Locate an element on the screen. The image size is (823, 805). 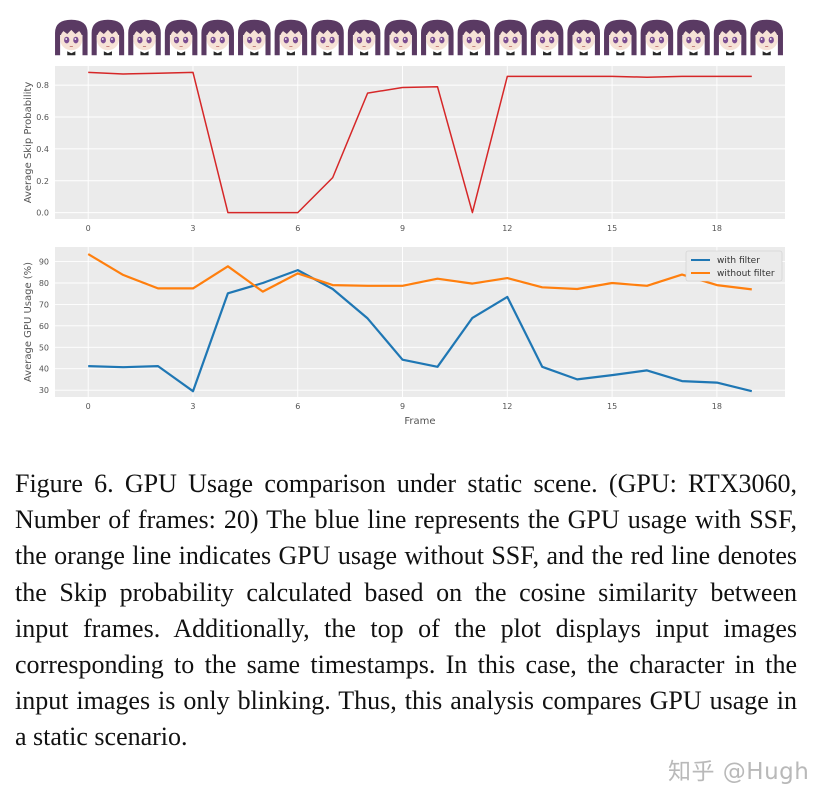
y-axis-label: Average GPU Usage (%) is located at coordinates (28, 322).